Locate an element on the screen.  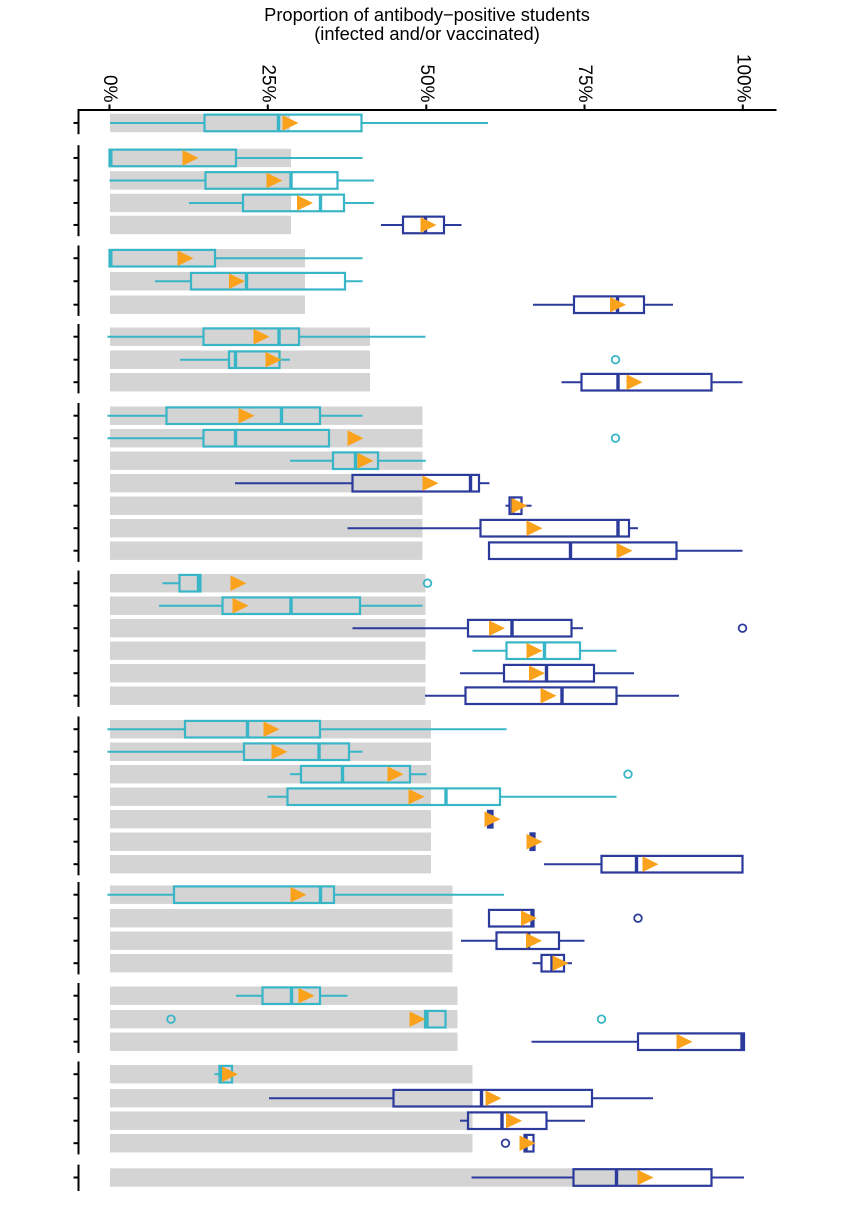
svg-text:Proportion of antibody−positiv: Proportion of antibody−positive students is located at coordinates (427, 14).